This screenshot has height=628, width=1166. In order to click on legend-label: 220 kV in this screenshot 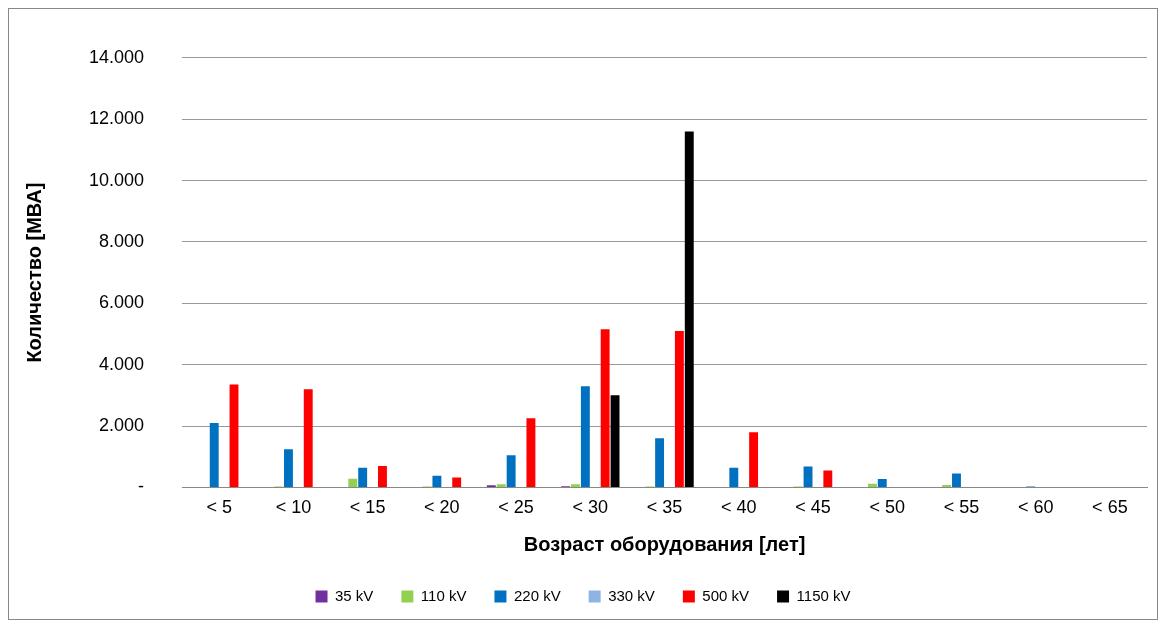, I will do `click(537, 595)`.